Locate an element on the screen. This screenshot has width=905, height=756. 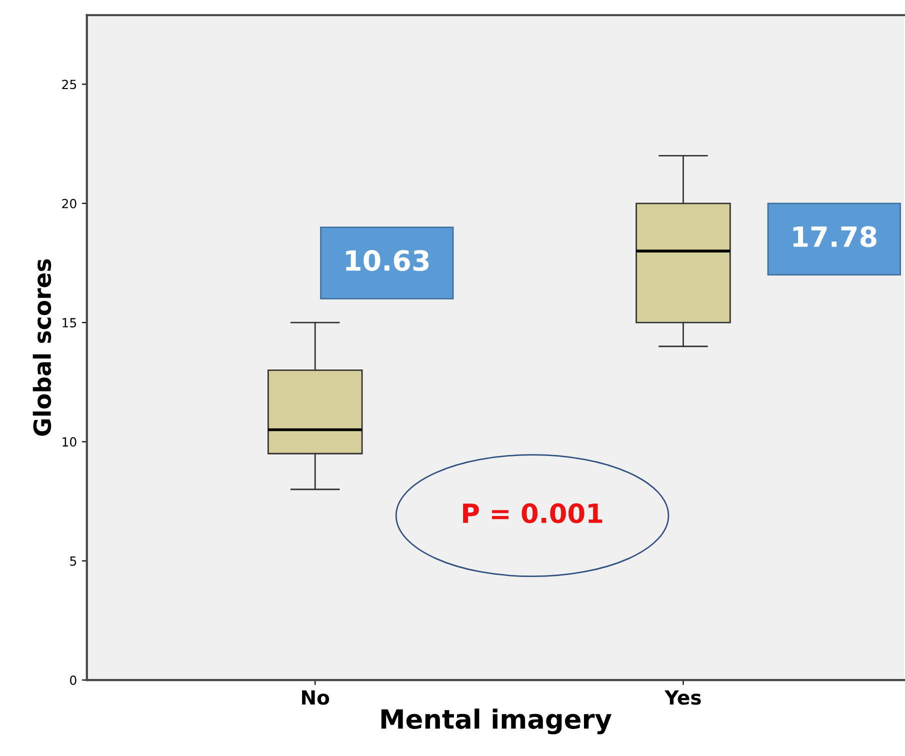
y-tick-label: 20 is located at coordinates (69, 203).